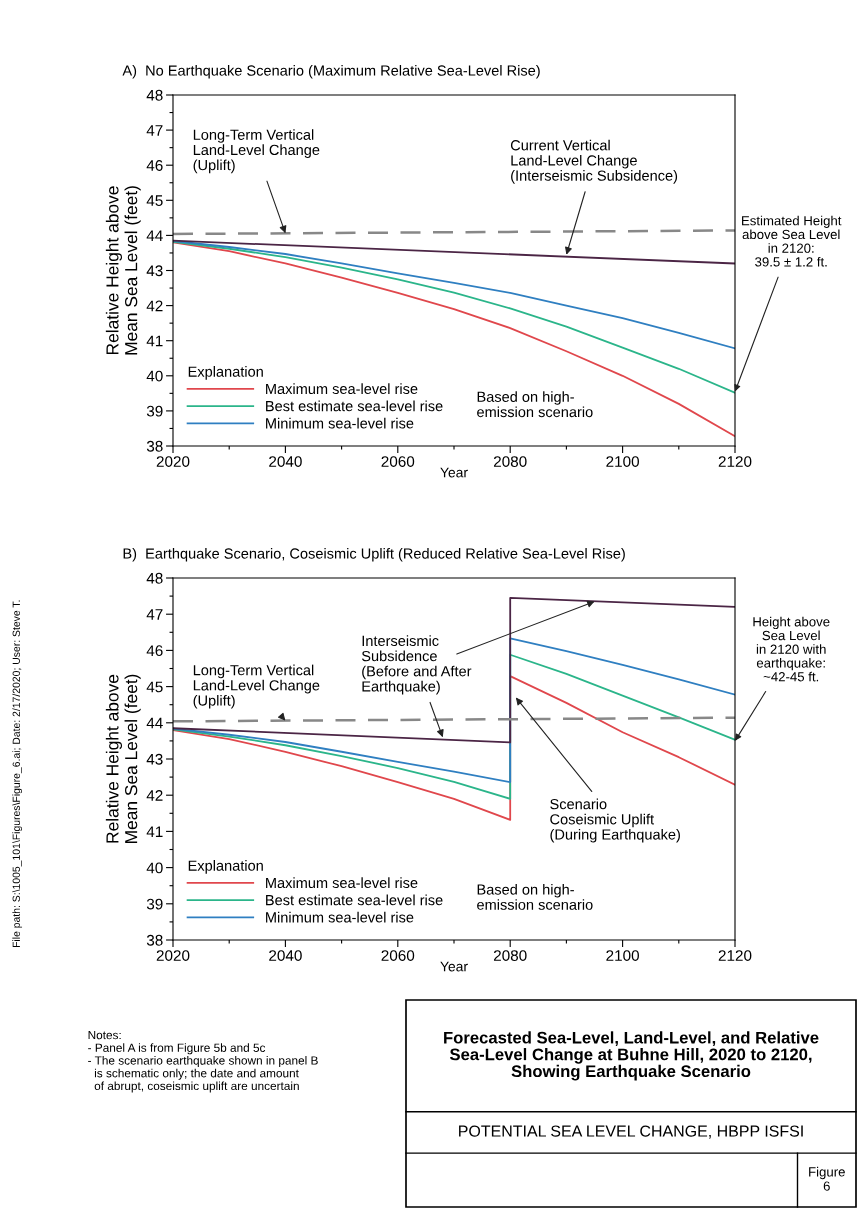  What do you see at coordinates (827, 1178) in the screenshot?
I see `caption: Figure 6` at bounding box center [827, 1178].